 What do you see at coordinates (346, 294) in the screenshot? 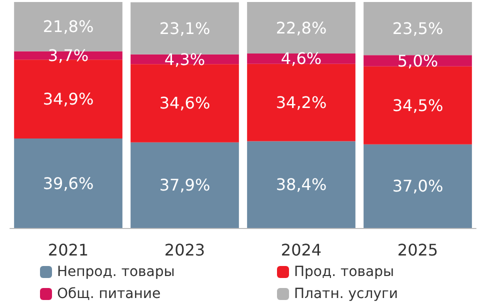
I see `legend-label: Платн. услуги` at bounding box center [346, 294].